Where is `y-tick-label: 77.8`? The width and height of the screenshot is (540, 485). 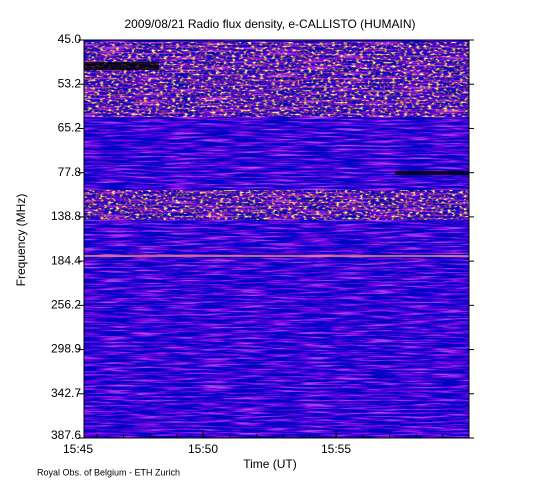
y-tick-label: 77.8 is located at coordinates (70, 172).